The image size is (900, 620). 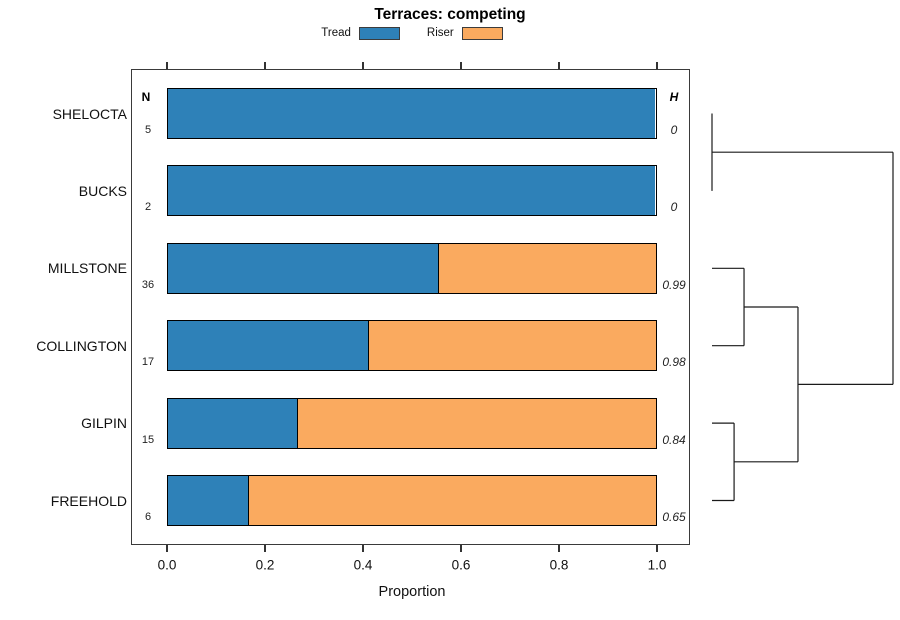 What do you see at coordinates (104, 423) in the screenshot?
I see `category-label: GILPIN` at bounding box center [104, 423].